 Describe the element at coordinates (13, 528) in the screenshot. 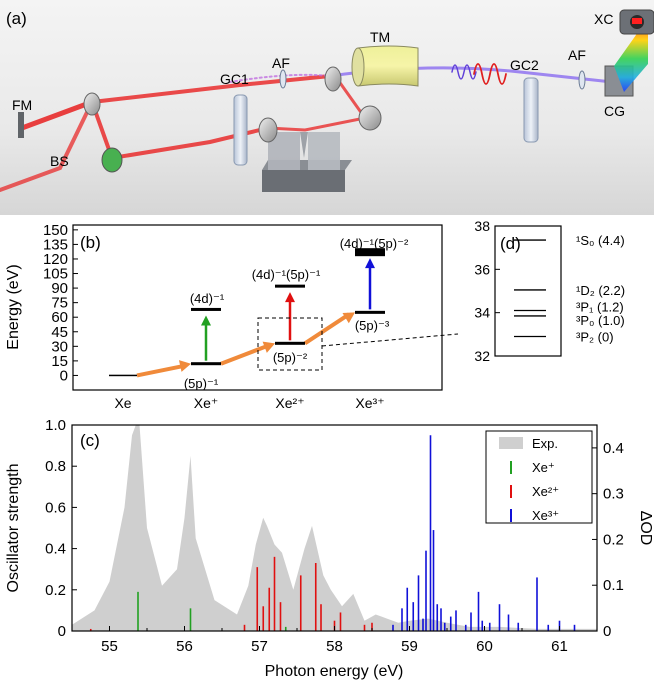

I see `panel-c-ylabel-left: Oscillator strength` at that location.